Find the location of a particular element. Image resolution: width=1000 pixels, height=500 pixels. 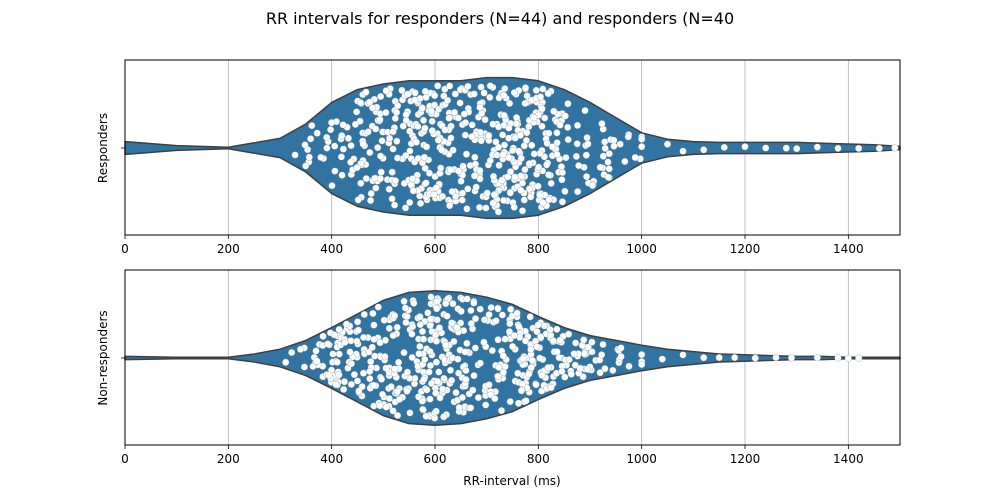

x-tick-label: 600 is located at coordinates (435, 249).